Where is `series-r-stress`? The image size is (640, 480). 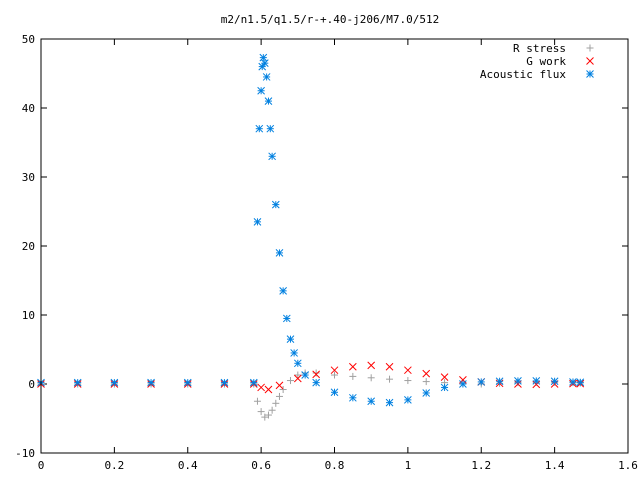
series-r-stress is located at coordinates (310, 395).